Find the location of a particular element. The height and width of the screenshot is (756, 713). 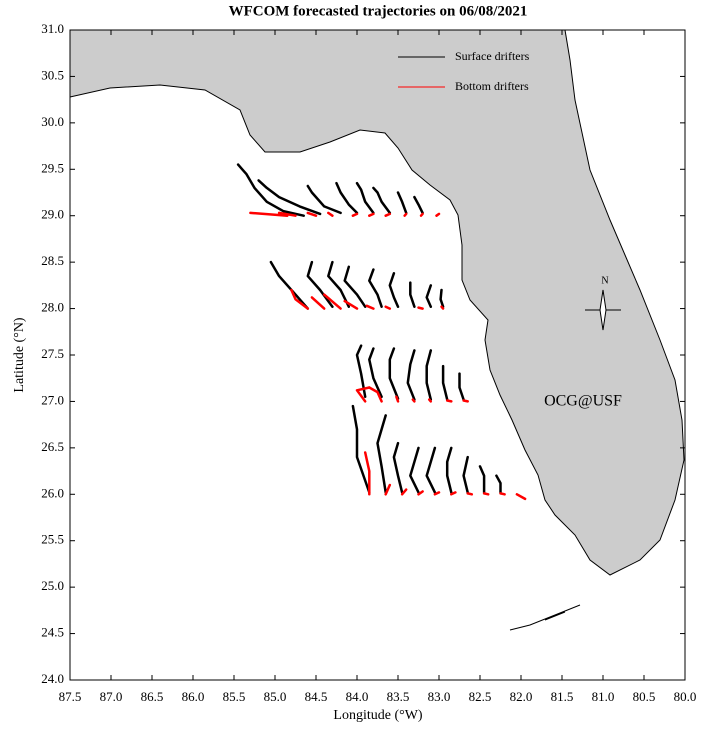

y-tick-label: 30.5 is located at coordinates (52, 74).